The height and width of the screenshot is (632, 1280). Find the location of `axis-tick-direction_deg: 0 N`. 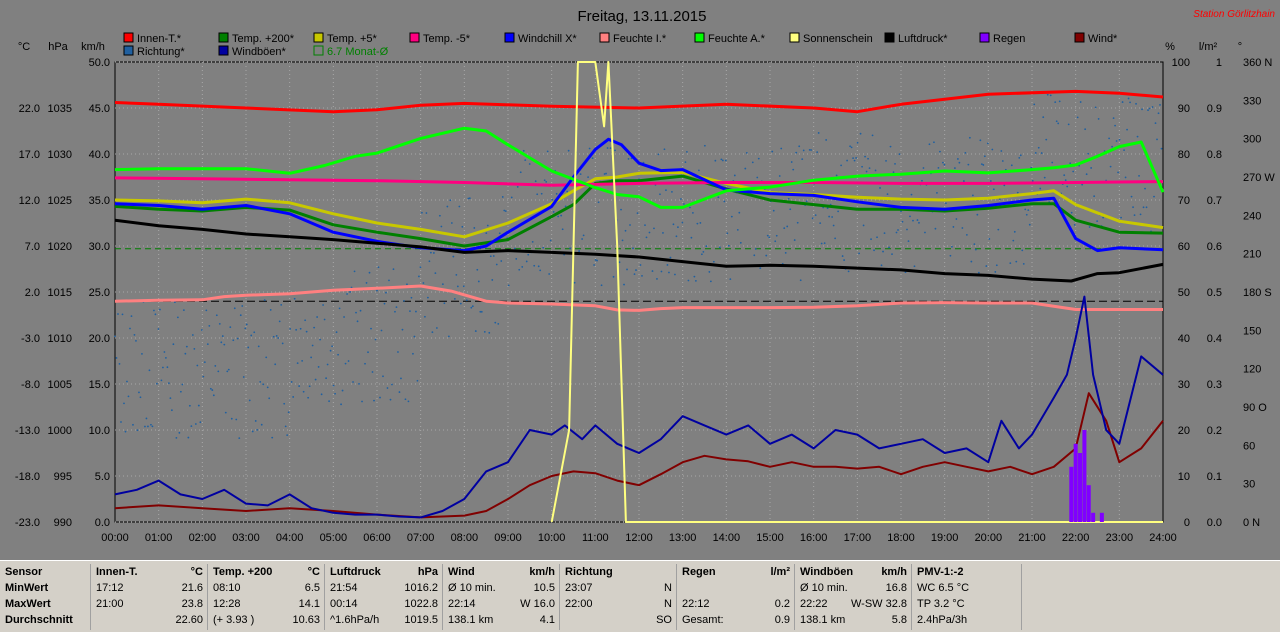

axis-tick-direction_deg: 0 N is located at coordinates (1251, 523).